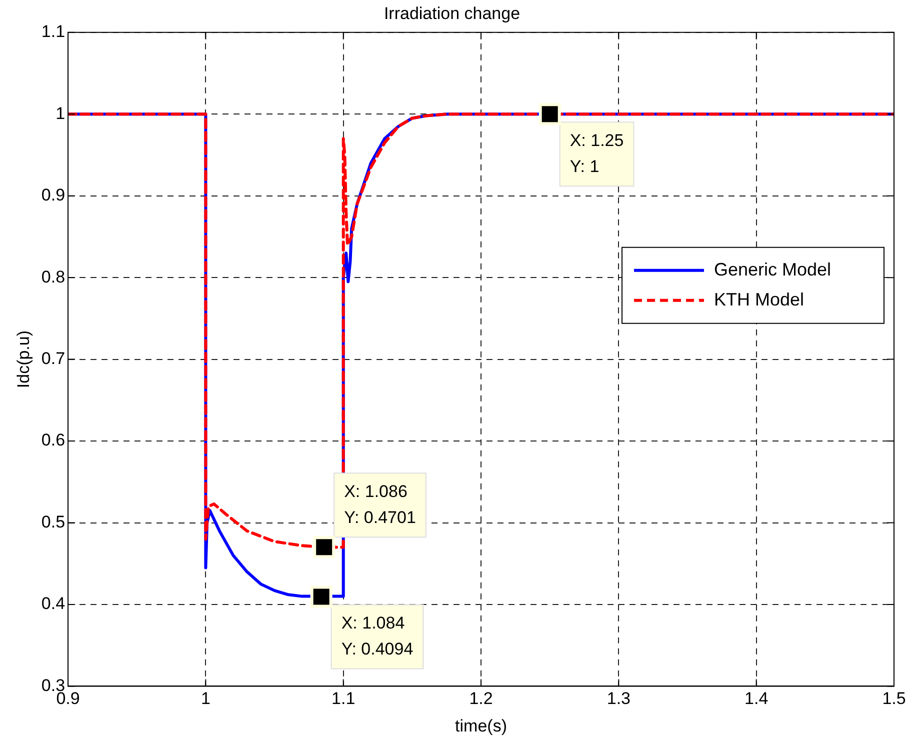  I want to click on legend-label: Generic Model, so click(773, 269).